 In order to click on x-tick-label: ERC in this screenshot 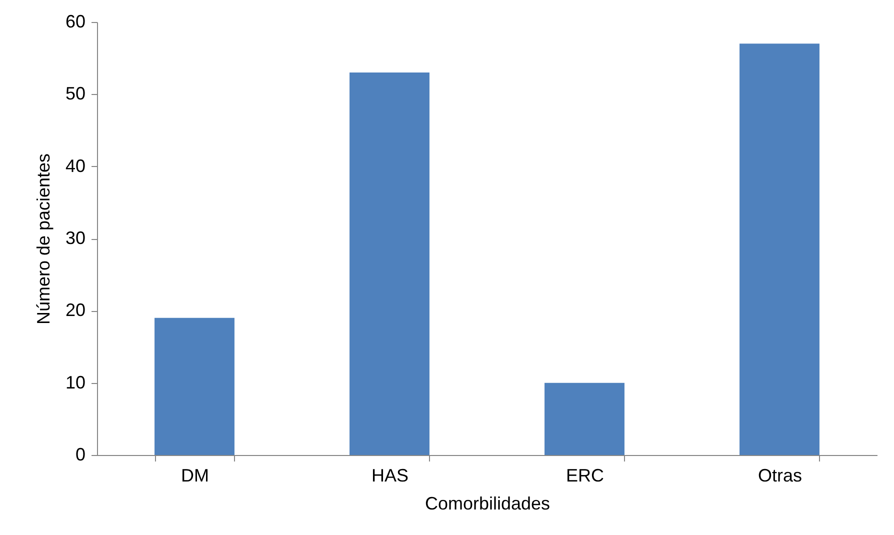, I will do `click(585, 476)`.